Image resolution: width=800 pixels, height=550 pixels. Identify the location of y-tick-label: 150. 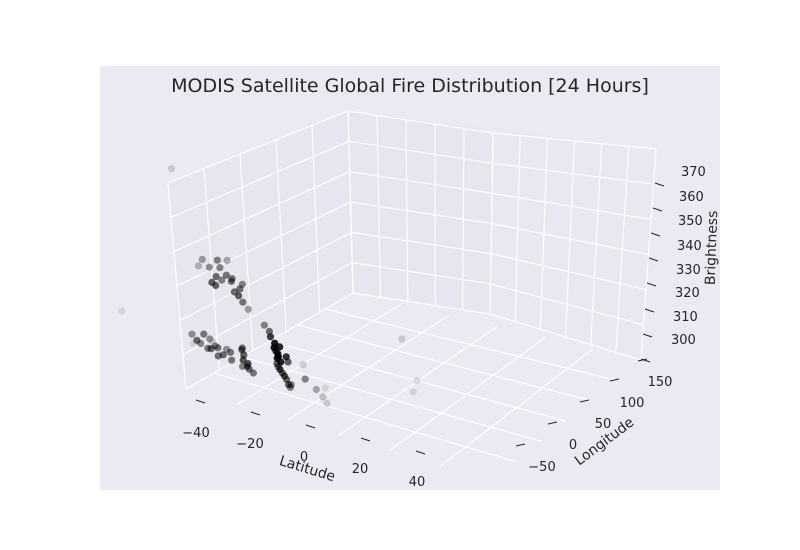
(660, 382).